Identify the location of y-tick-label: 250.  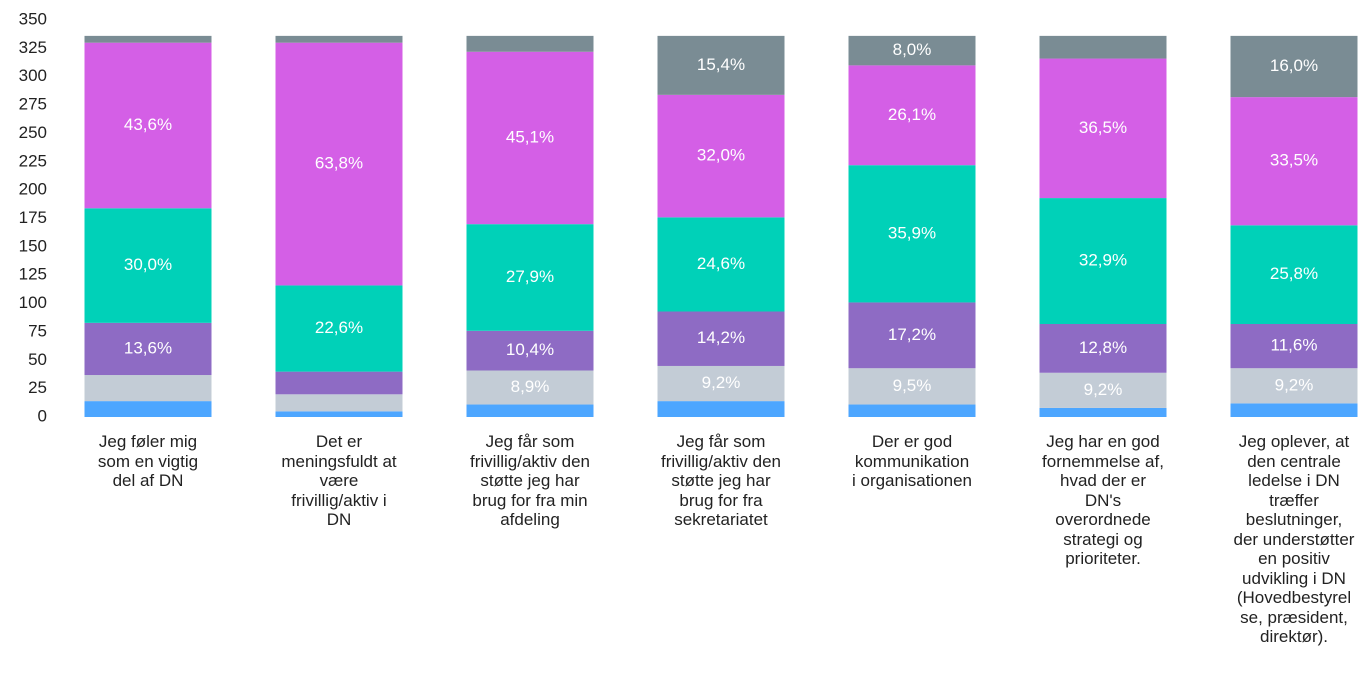
(33, 132).